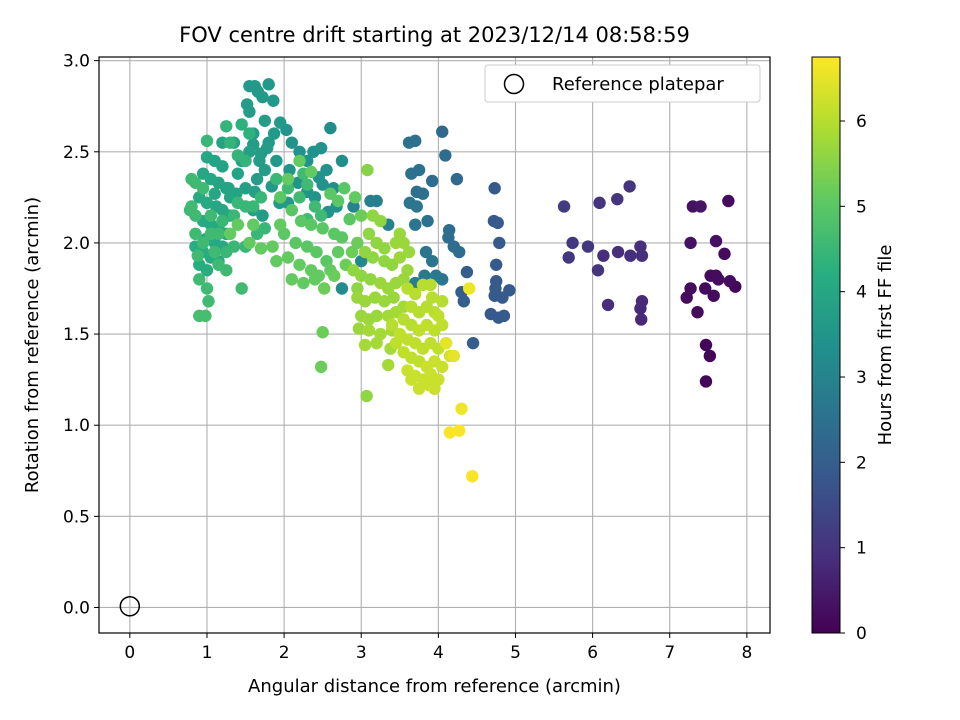 The width and height of the screenshot is (960, 720). What do you see at coordinates (207, 653) in the screenshot?
I see `x-tick-label: 1` at bounding box center [207, 653].